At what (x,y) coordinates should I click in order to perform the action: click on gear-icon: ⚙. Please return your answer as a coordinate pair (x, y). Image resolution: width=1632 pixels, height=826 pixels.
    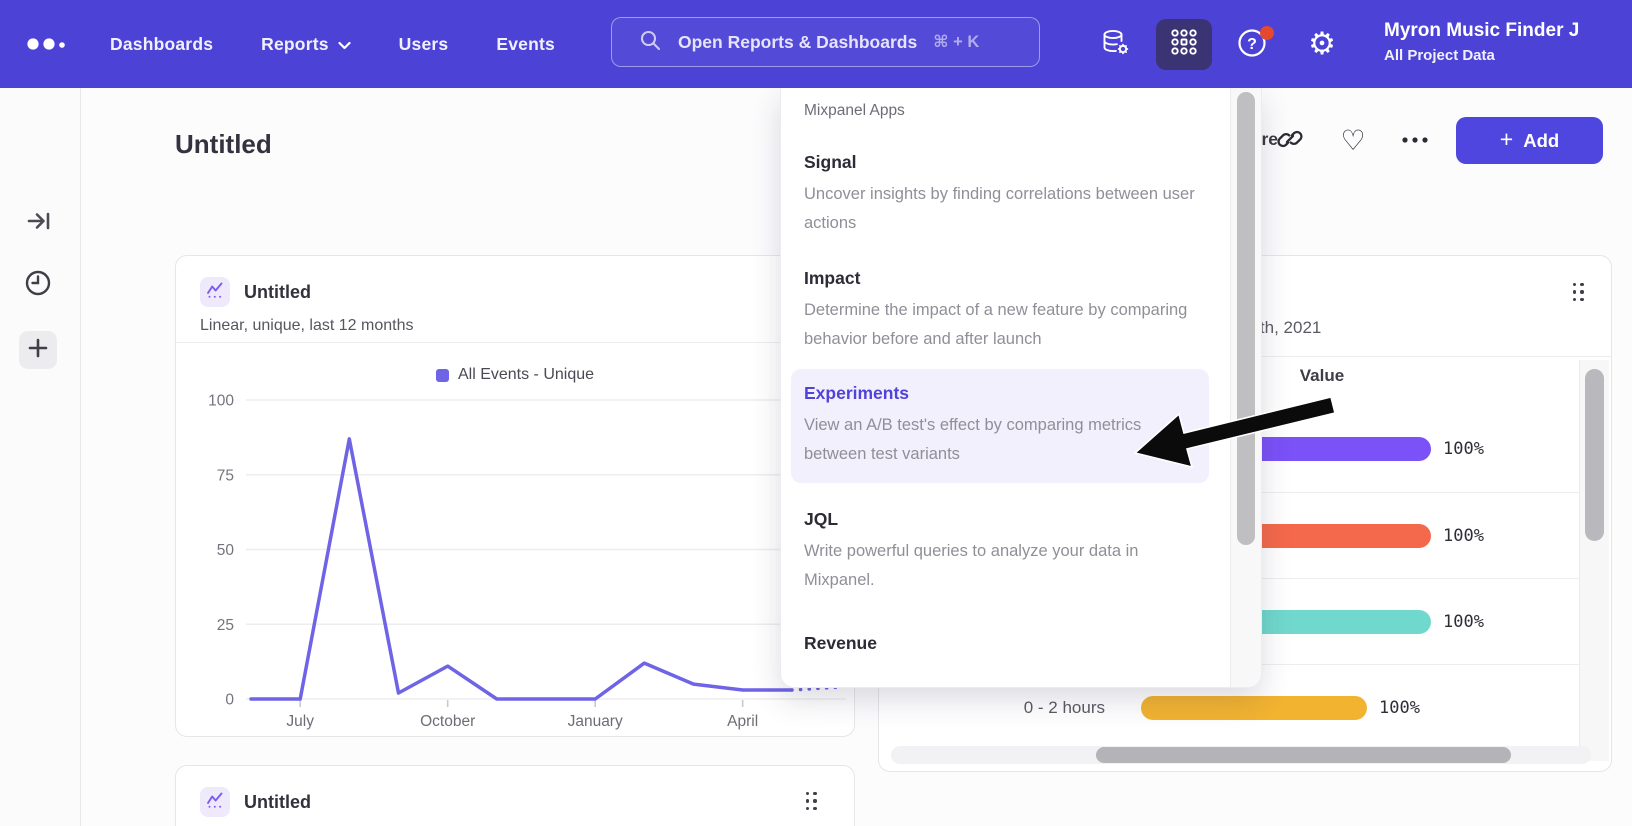
    Looking at the image, I should click on (1322, 43).